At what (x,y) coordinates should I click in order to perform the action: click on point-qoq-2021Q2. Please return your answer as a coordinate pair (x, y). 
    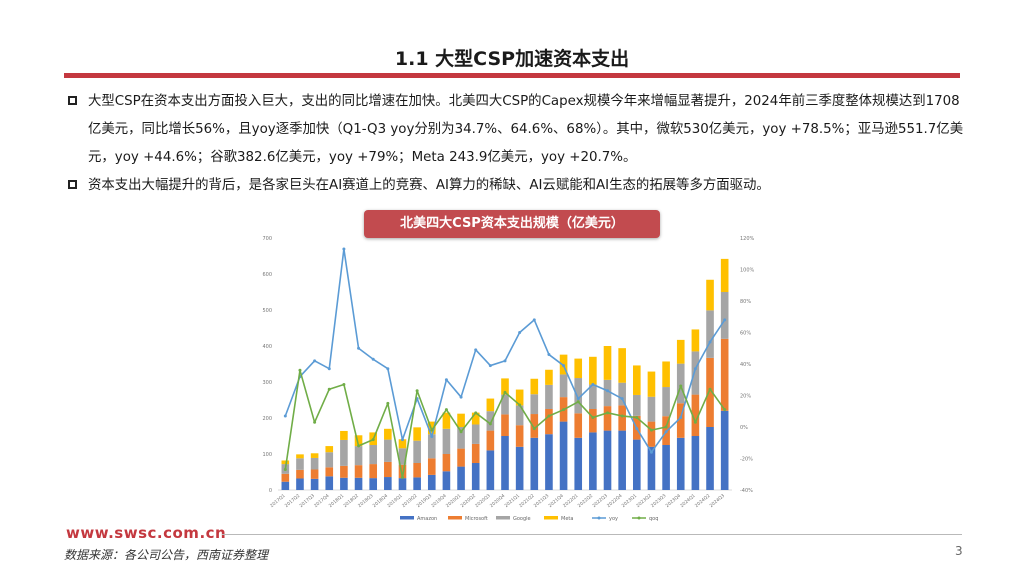
    Looking at the image, I should click on (534, 429).